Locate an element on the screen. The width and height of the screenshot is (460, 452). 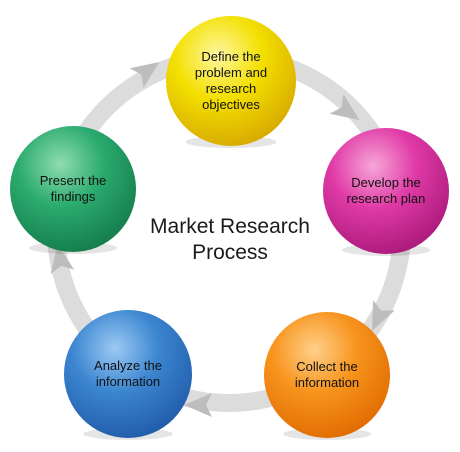
step-node-analyze-information is located at coordinates (128, 374).